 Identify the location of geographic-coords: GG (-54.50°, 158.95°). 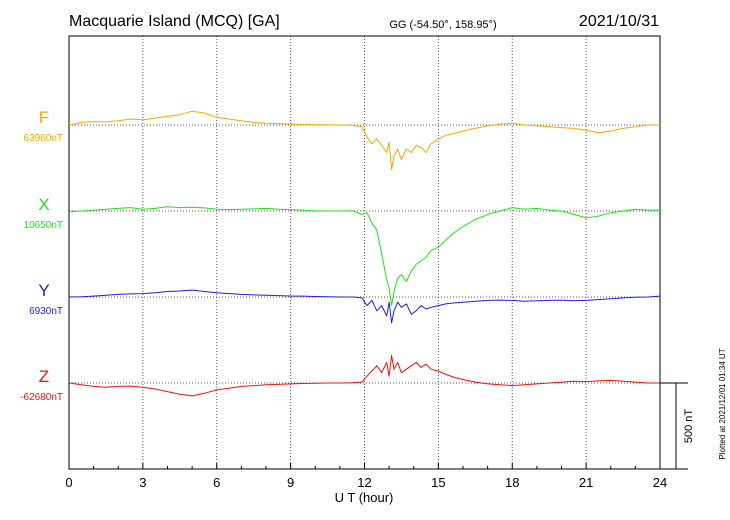
(442, 25).